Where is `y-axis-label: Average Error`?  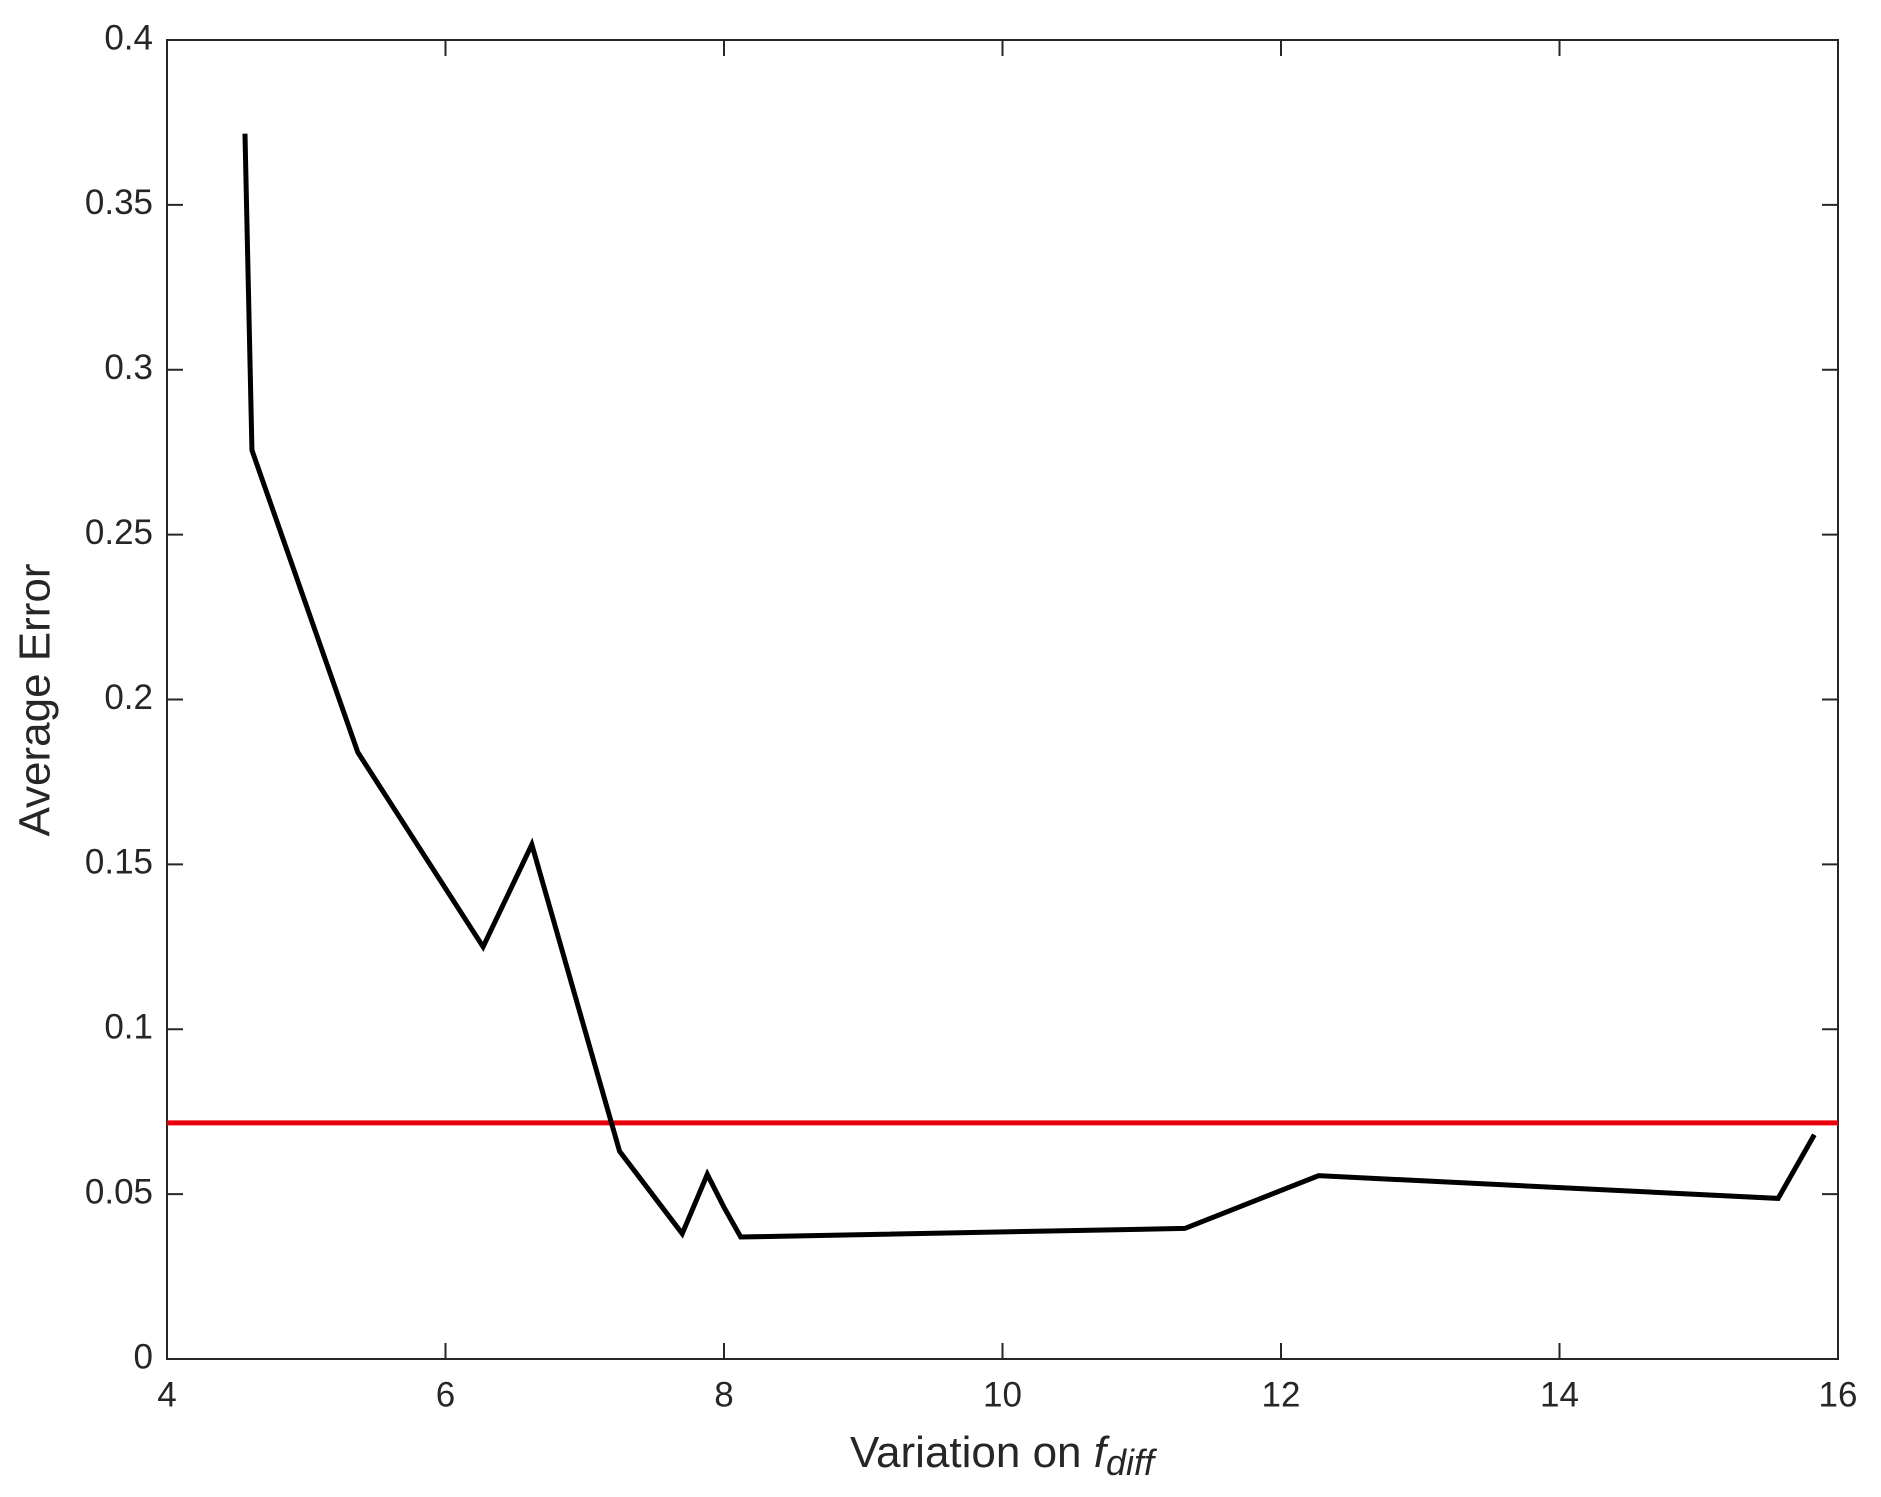 y-axis-label: Average Error is located at coordinates (35, 699).